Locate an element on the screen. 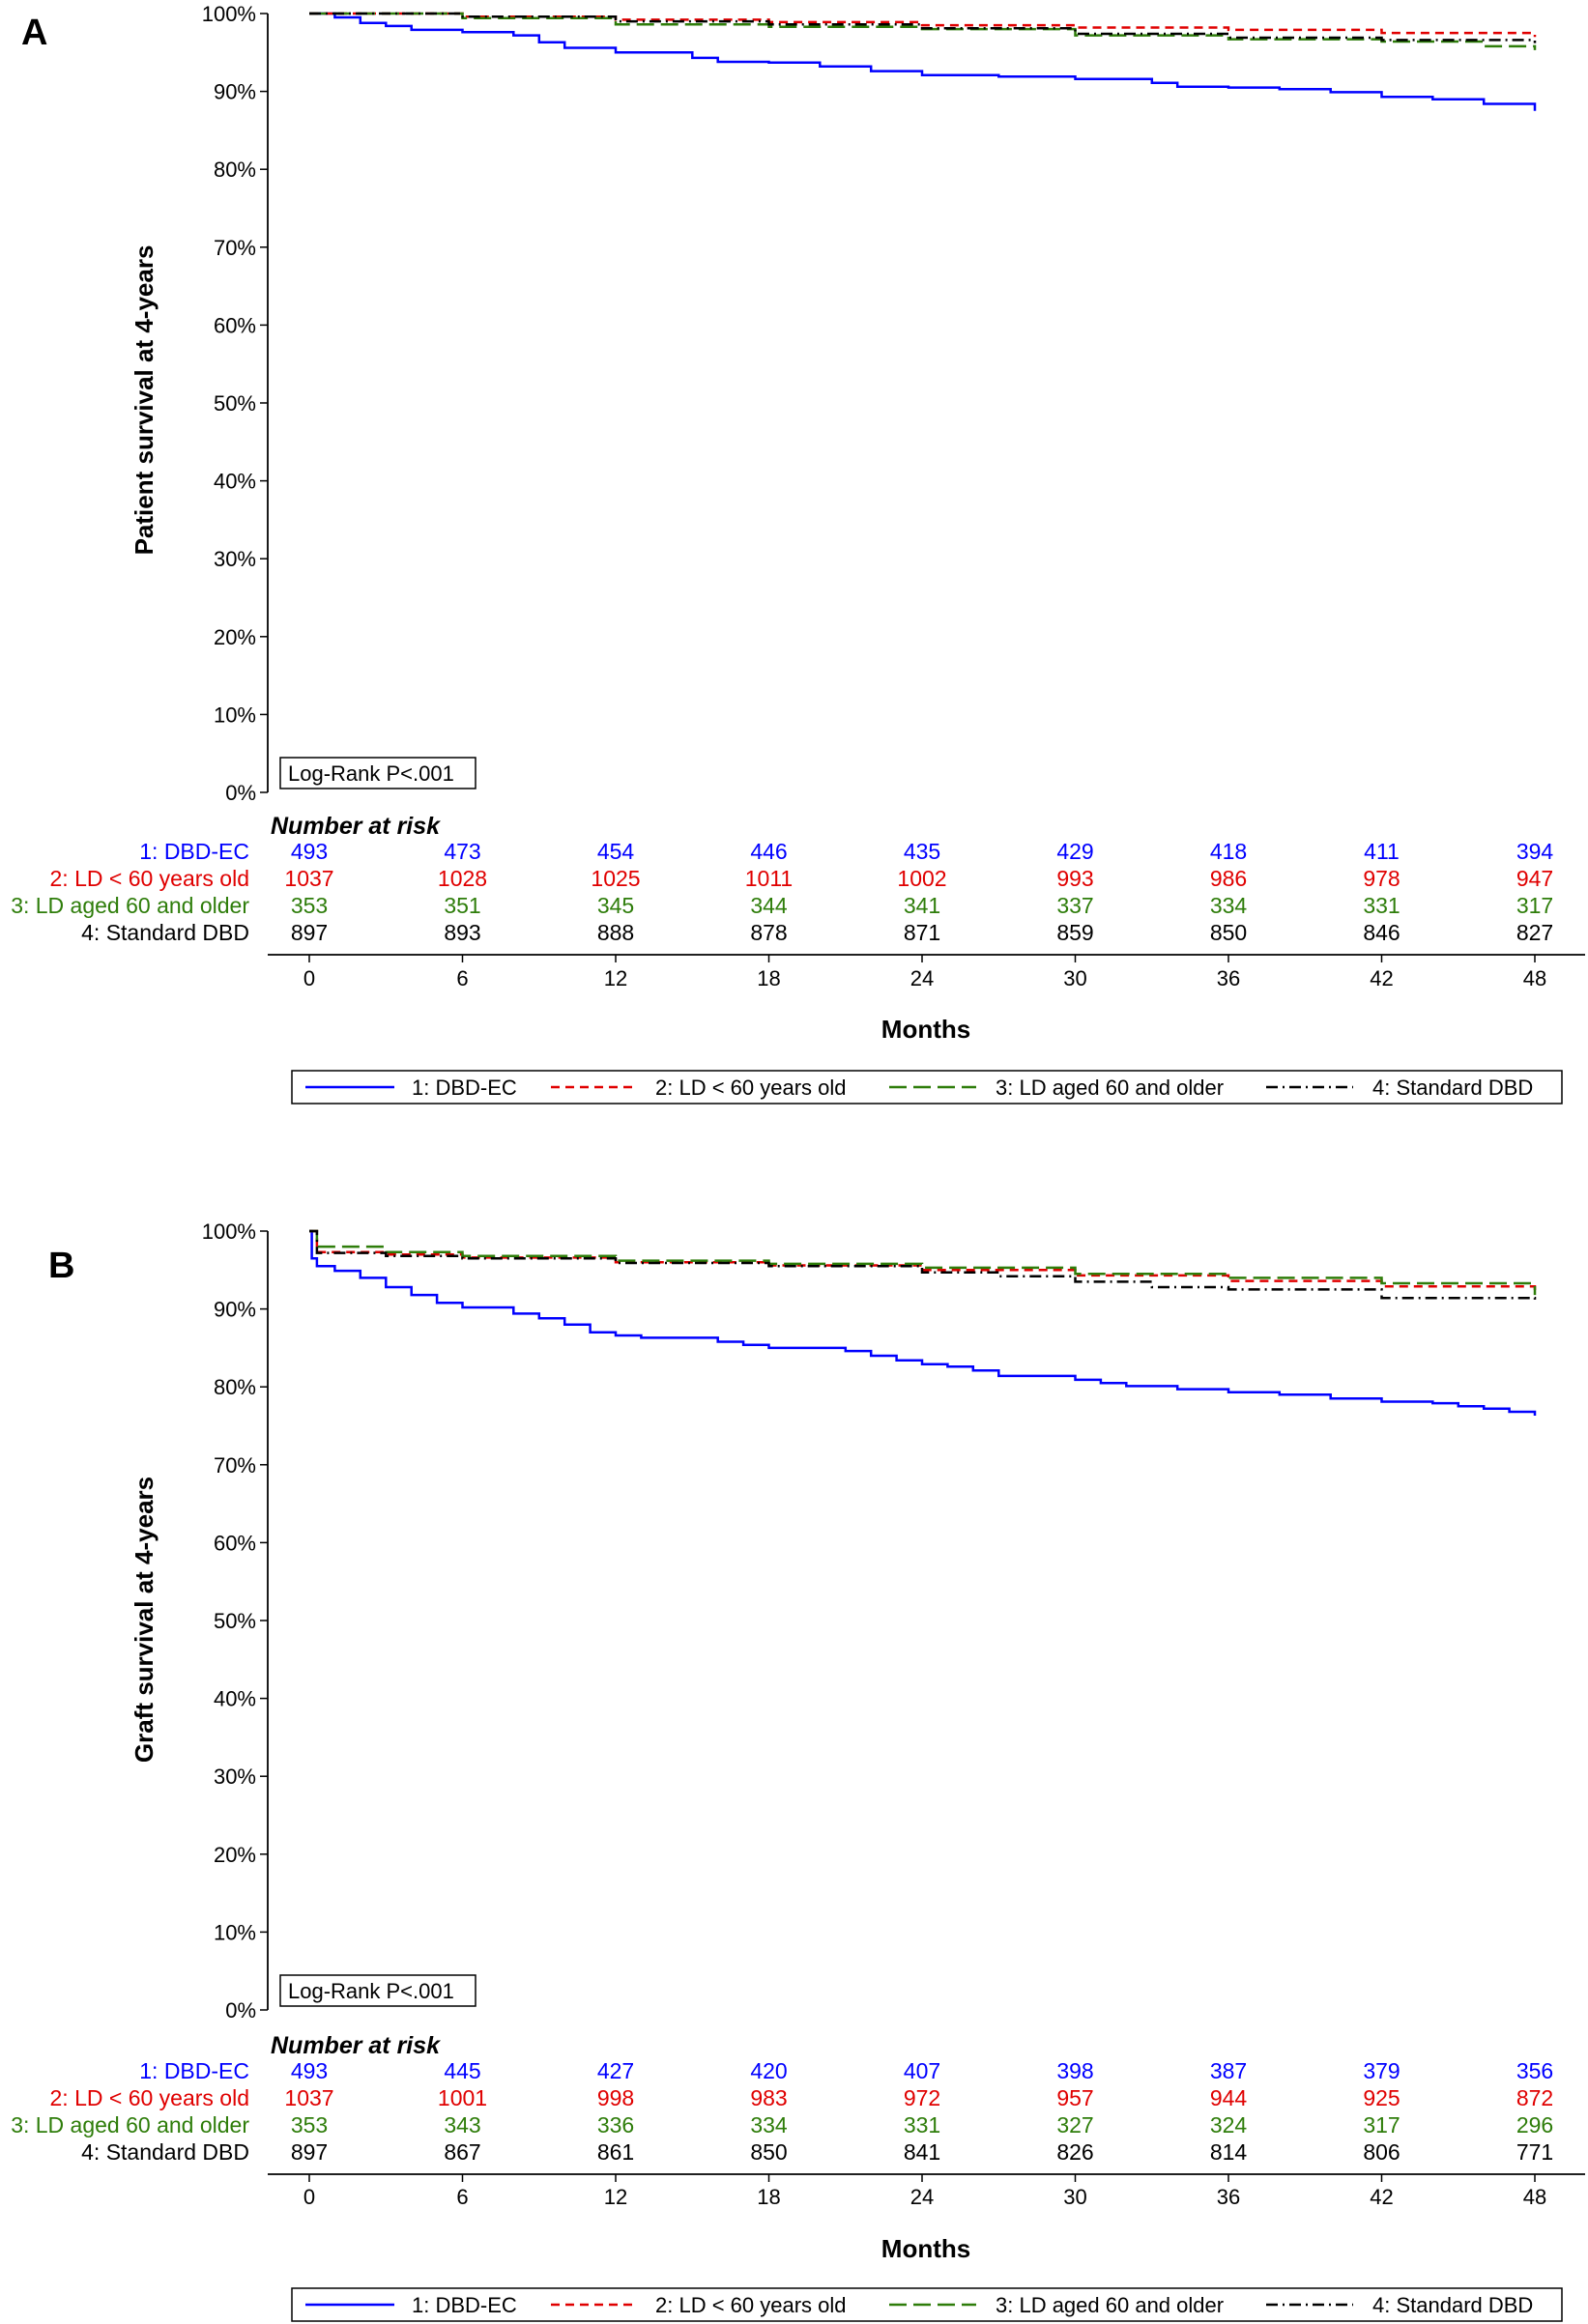  risk-value: 407 is located at coordinates (922, 2071).